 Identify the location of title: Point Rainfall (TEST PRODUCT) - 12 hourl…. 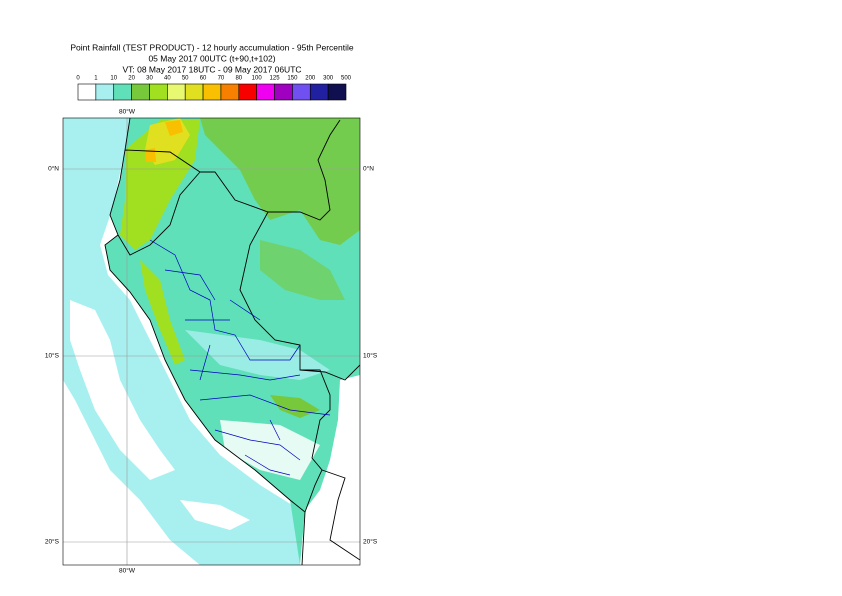
(212, 47).